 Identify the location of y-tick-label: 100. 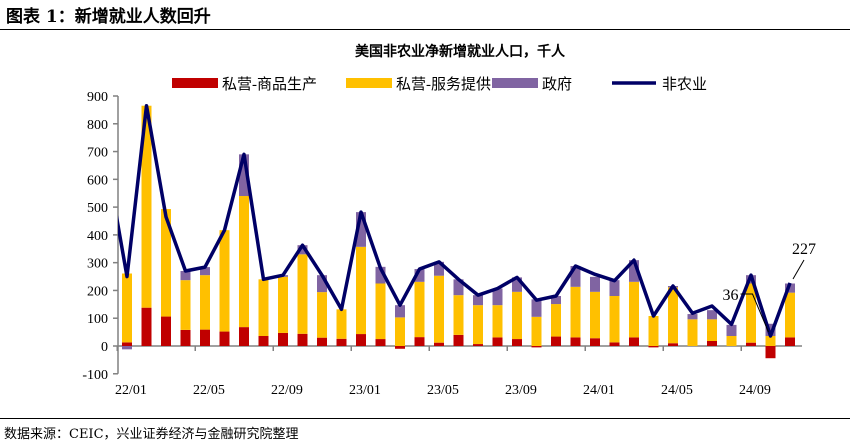
(97, 319).